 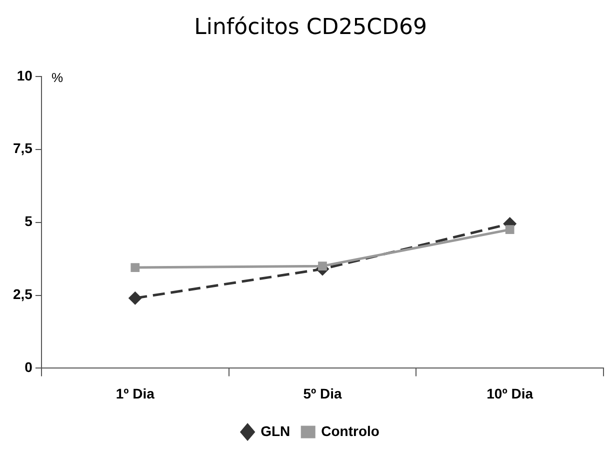 What do you see at coordinates (322, 393) in the screenshot?
I see `x-tick-label: 5º Dia` at bounding box center [322, 393].